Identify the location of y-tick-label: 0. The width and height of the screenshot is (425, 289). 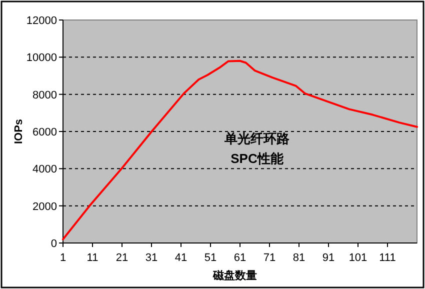
(53, 244).